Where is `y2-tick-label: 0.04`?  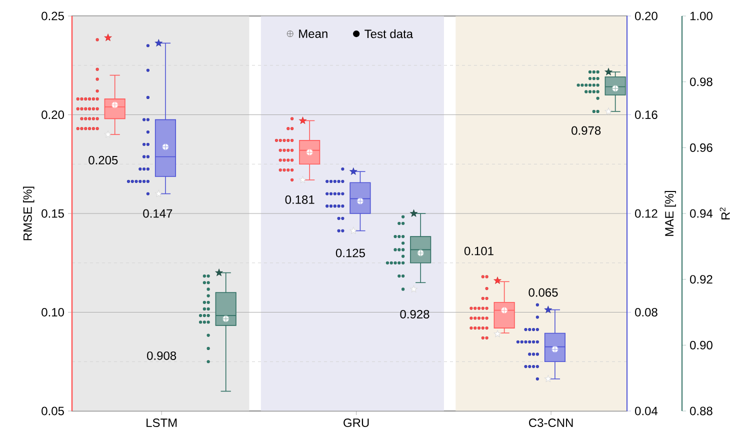
y2-tick-label: 0.04 is located at coordinates (646, 411).